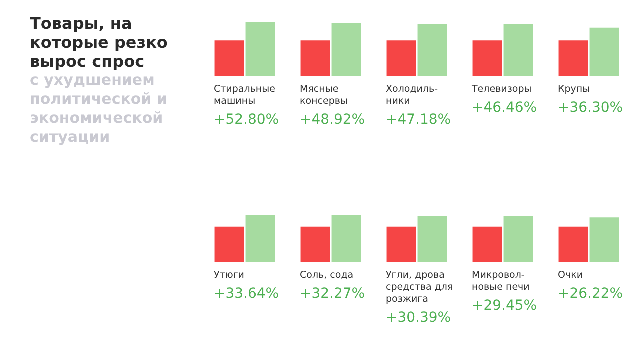  What do you see at coordinates (505, 108) in the screenshot?
I see `text: +46.46%` at bounding box center [505, 108].